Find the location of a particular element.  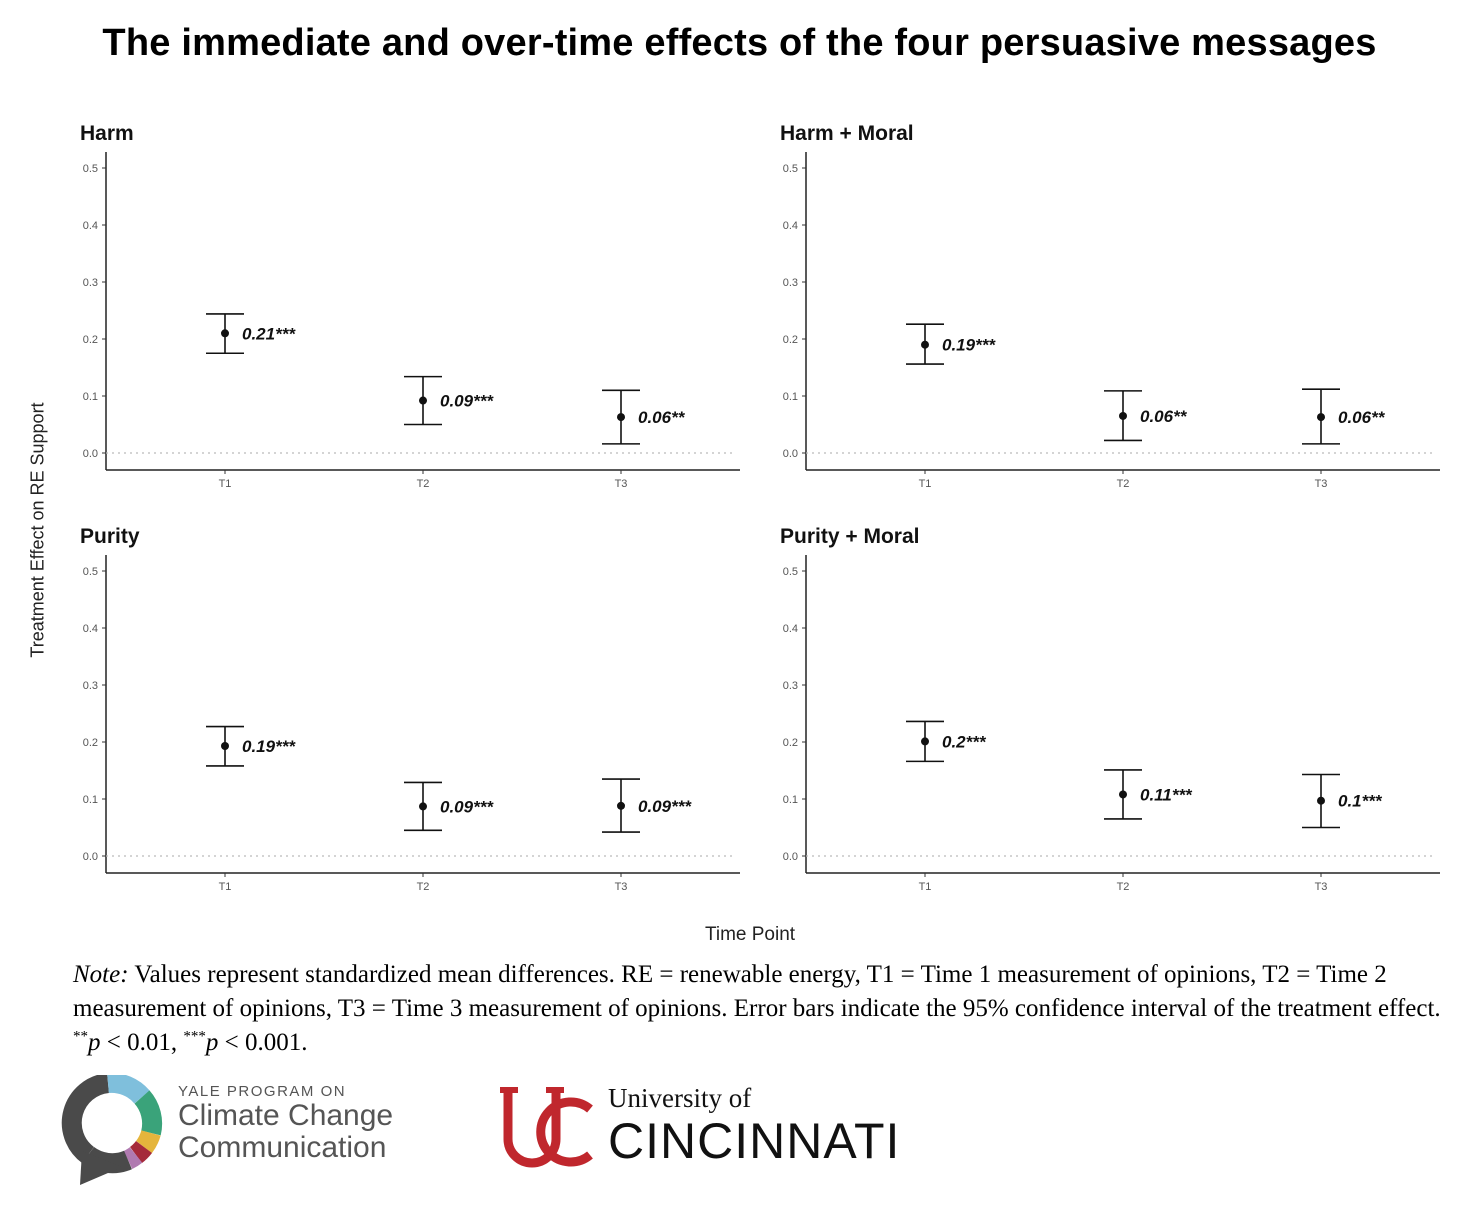

yale-name-line1: Climate Change is located at coordinates (286, 1115).